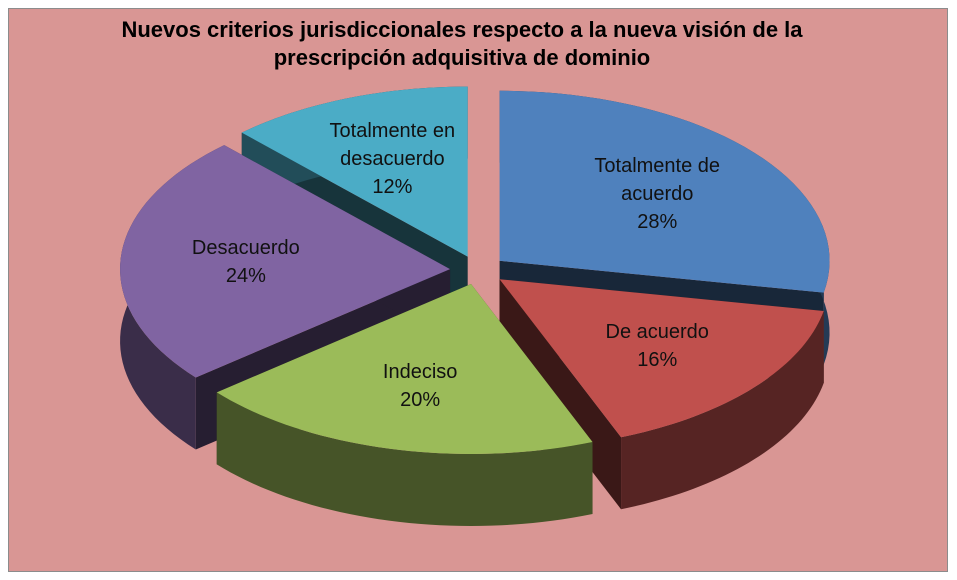 The image size is (957, 580). Describe the element at coordinates (246, 262) in the screenshot. I see `data-label: Desacuerdo 24%` at that location.